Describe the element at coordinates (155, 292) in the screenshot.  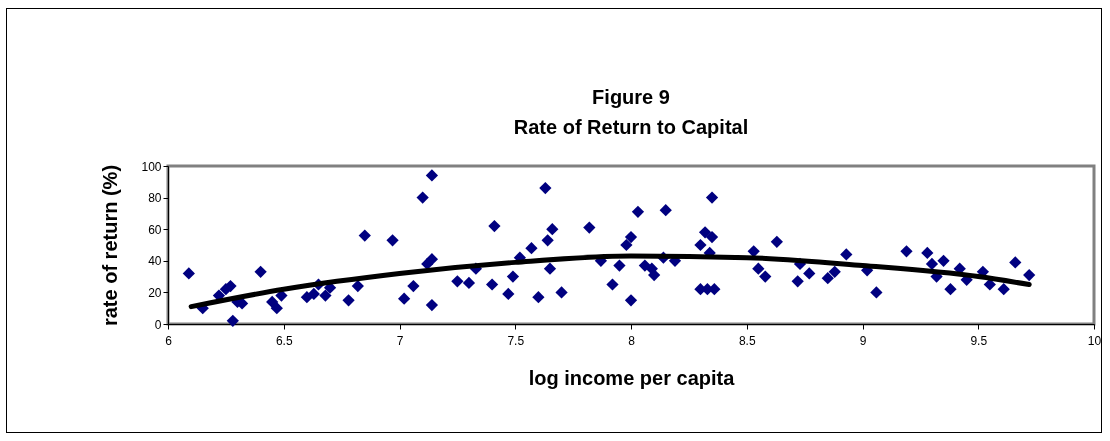
I see `y-tick-label: 20` at that location.